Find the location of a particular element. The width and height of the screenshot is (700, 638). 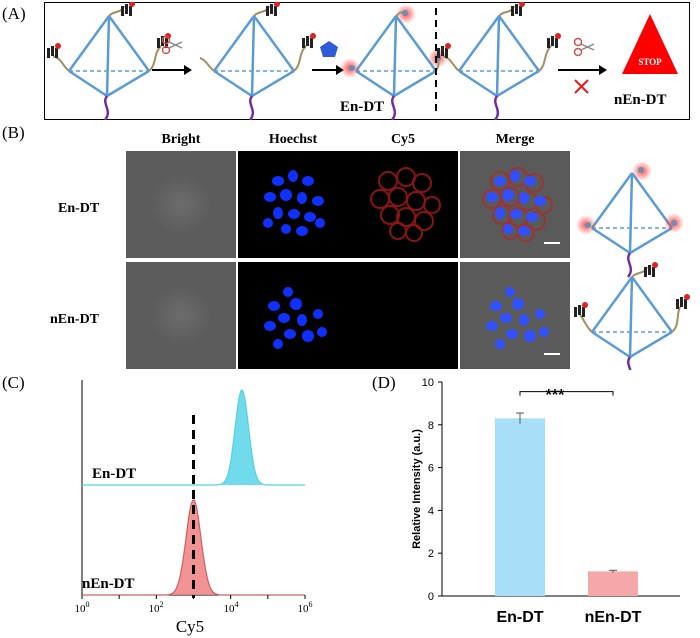

micrograph-en-hoechst is located at coordinates (293, 204).